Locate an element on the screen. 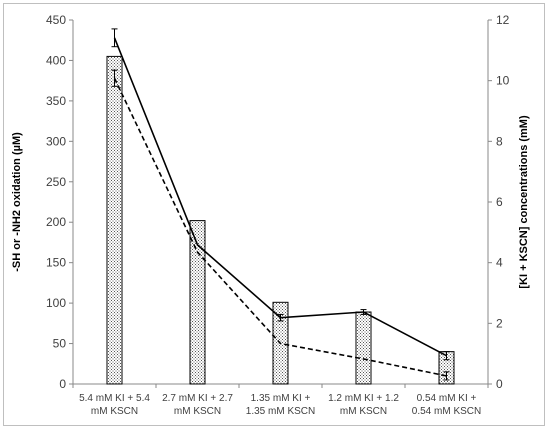  left-tick-label: 200 is located at coordinates (56, 222).